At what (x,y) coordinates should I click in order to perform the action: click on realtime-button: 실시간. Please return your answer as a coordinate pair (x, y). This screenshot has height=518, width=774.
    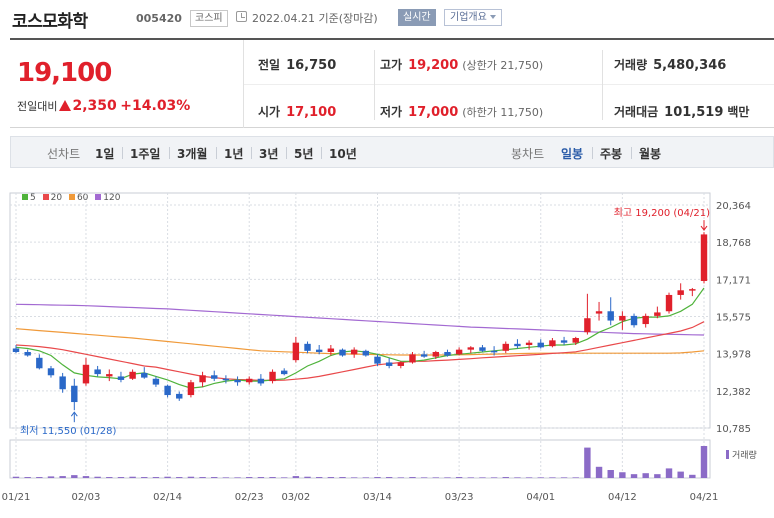
    Looking at the image, I should click on (417, 17).